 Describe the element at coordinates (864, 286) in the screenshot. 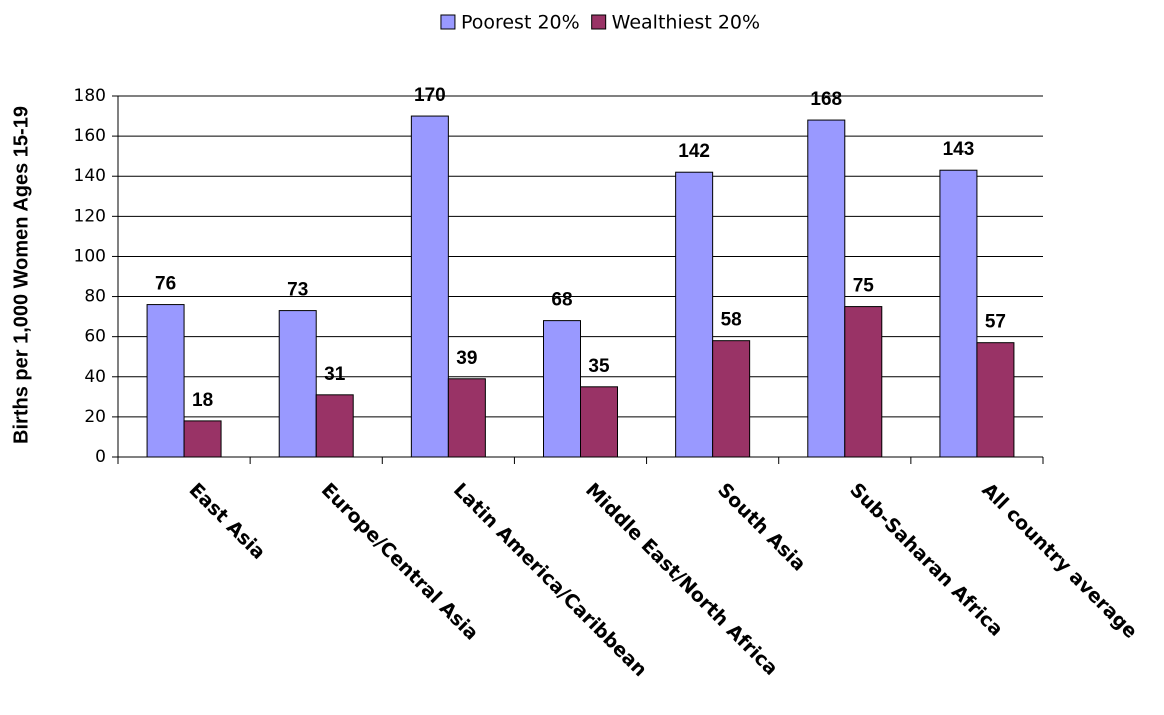

I see `data-label: 75` at that location.